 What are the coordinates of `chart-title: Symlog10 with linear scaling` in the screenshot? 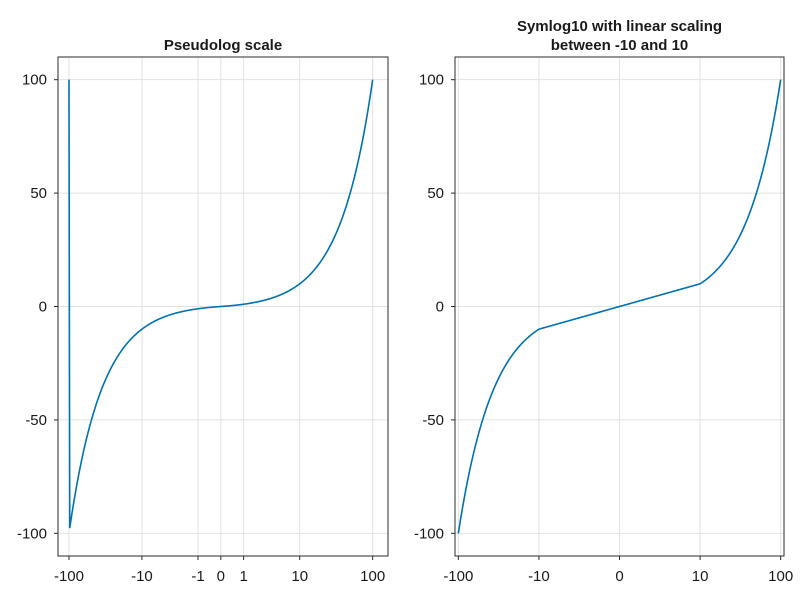 It's located at (619, 26).